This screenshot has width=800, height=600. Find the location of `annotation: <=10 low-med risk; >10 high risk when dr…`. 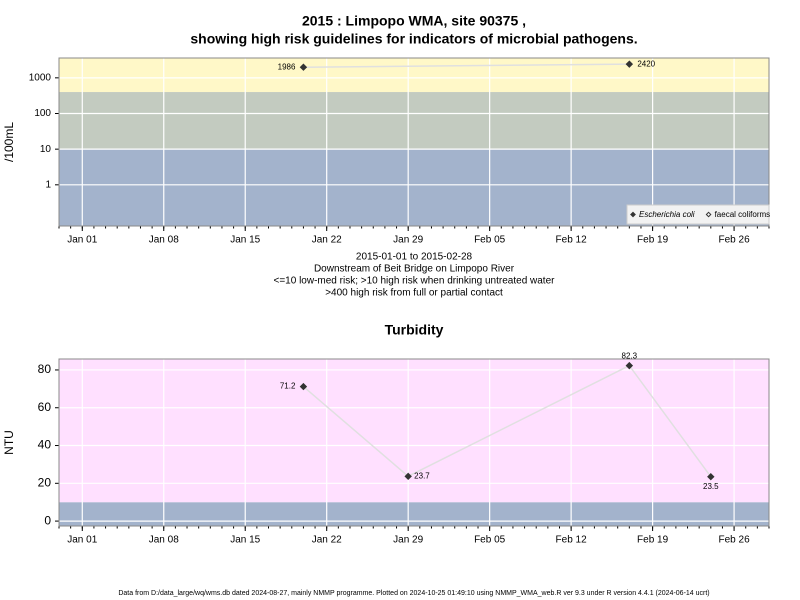

annotation: <=10 low-med risk; >10 high risk when dr… is located at coordinates (415, 281).